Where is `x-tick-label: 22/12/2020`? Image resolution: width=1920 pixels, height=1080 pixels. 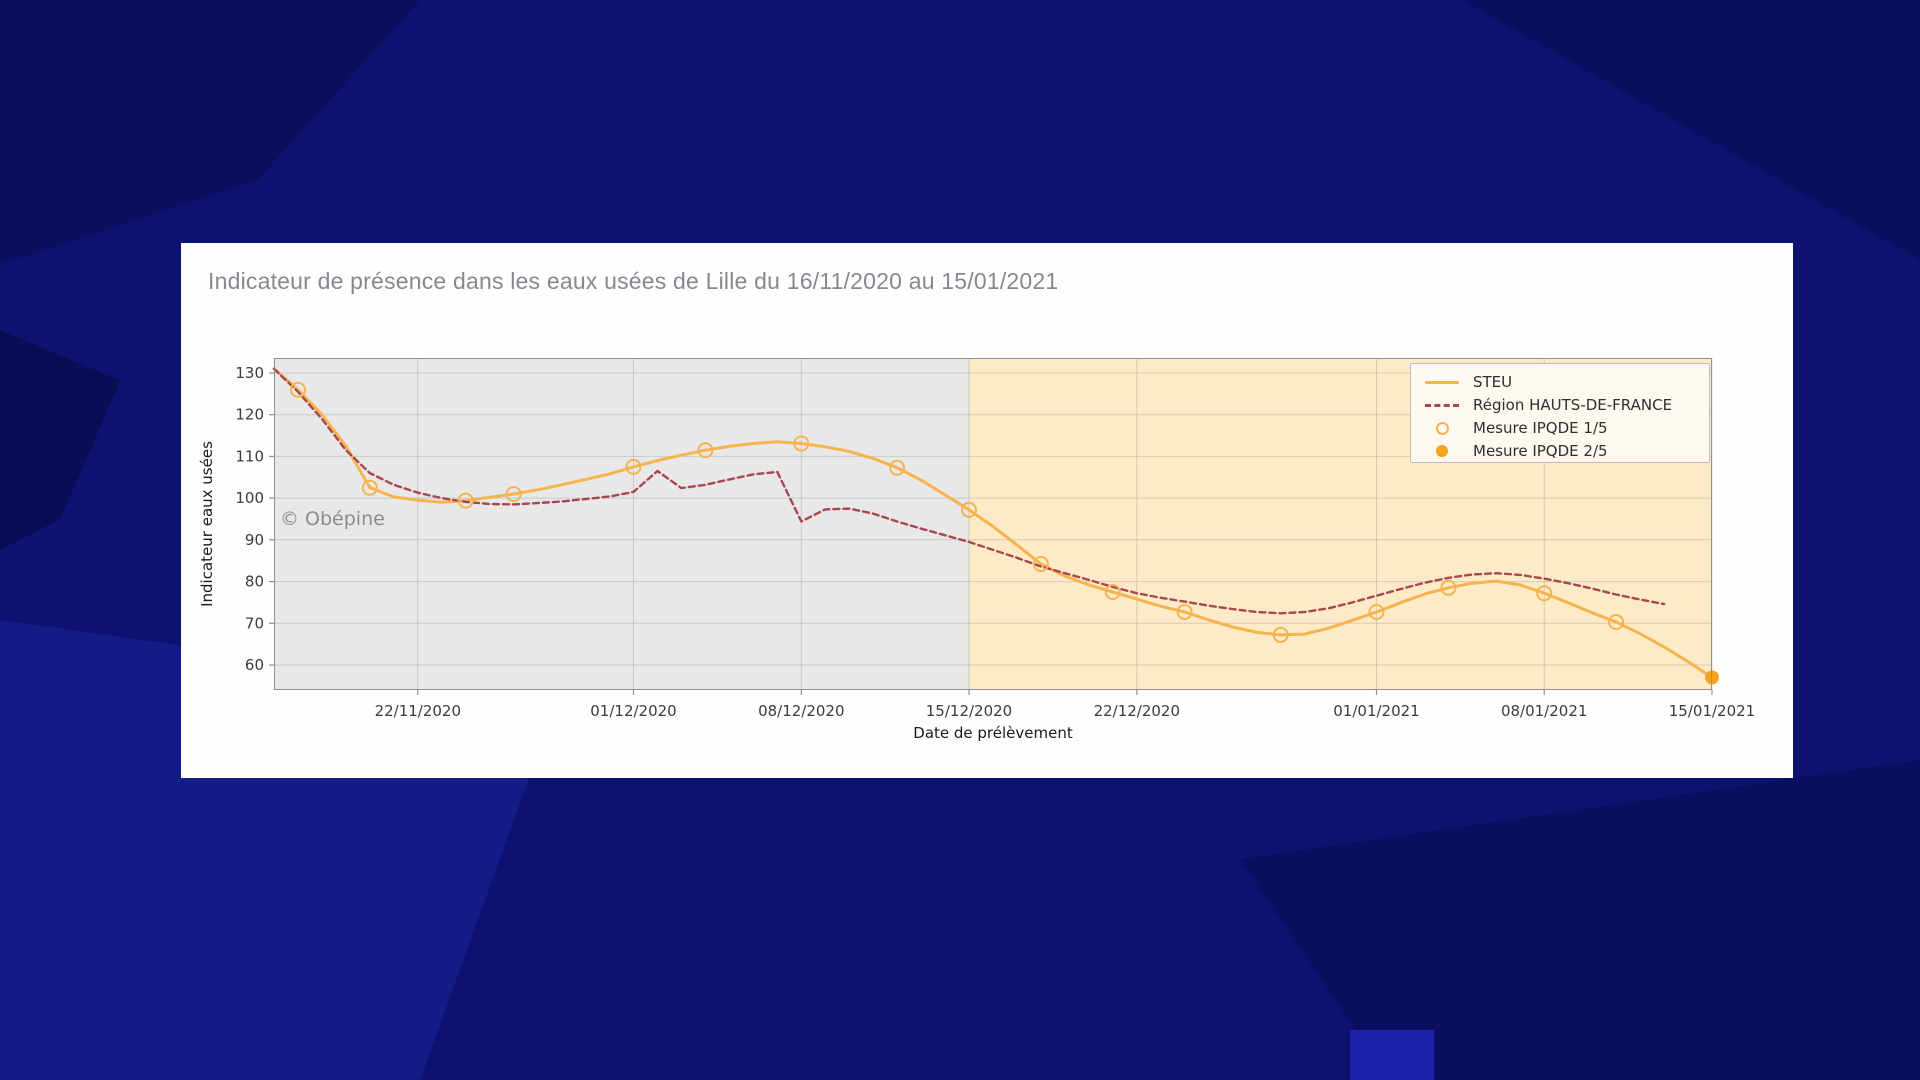 x-tick-label: 22/12/2020 is located at coordinates (1137, 711).